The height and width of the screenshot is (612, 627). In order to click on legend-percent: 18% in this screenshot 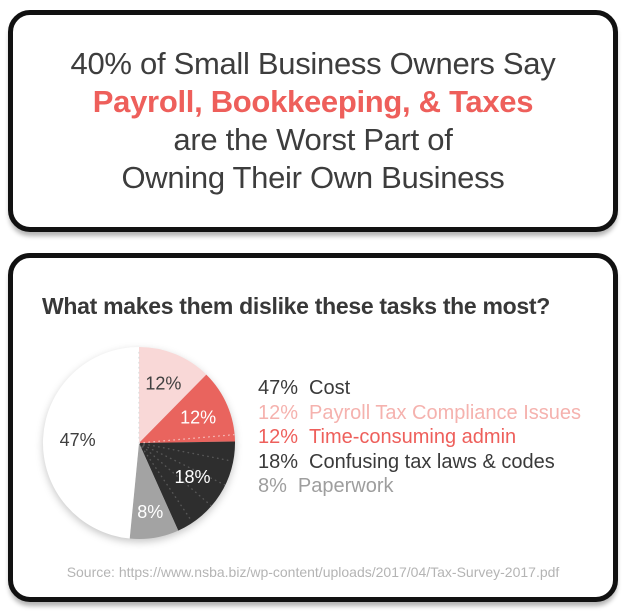, I will do `click(278, 461)`.